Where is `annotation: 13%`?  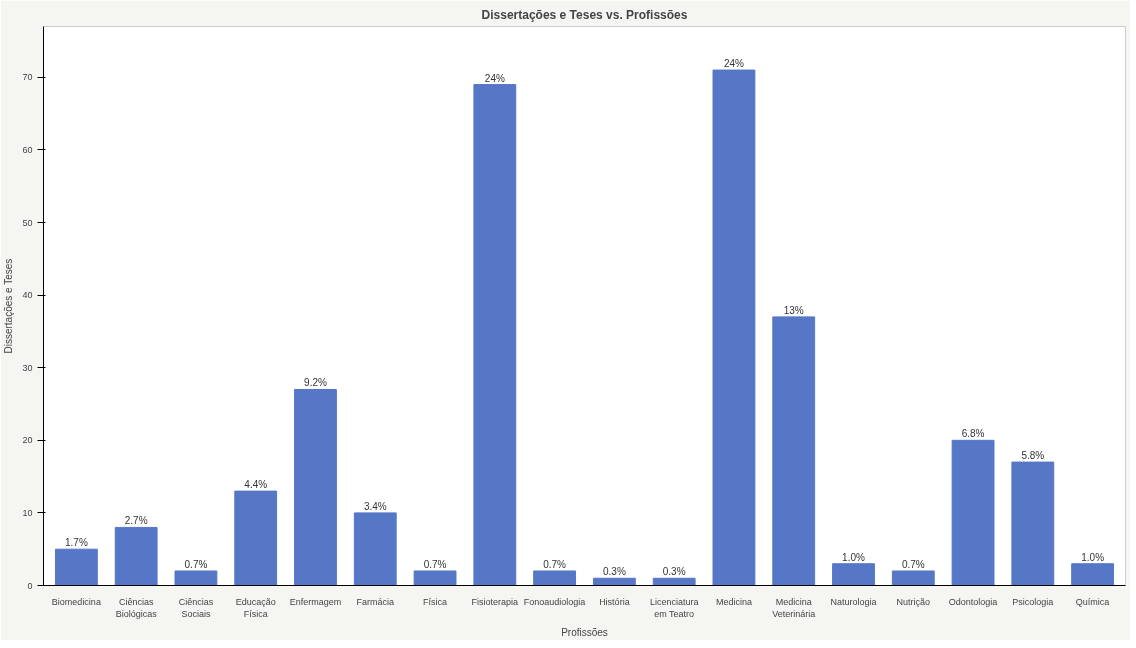 annotation: 13% is located at coordinates (793, 310).